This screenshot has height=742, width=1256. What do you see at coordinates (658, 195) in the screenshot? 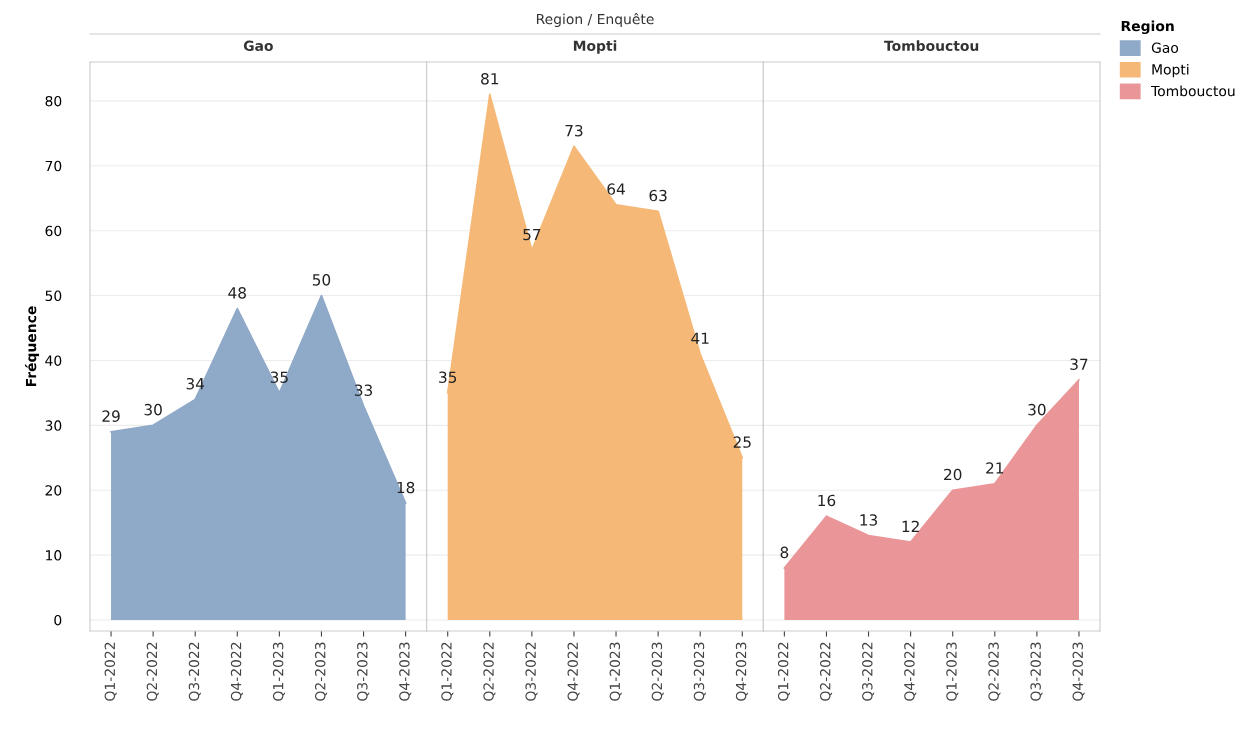
I see `data-label: 63` at bounding box center [658, 195].